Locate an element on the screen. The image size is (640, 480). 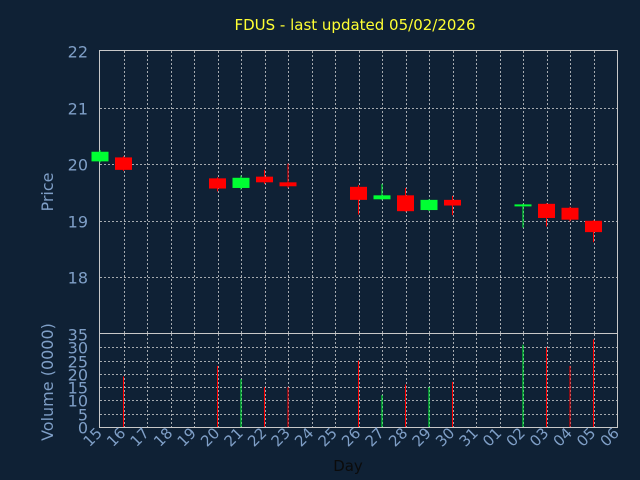
volume-tick-label: 30 is located at coordinates (78, 348).